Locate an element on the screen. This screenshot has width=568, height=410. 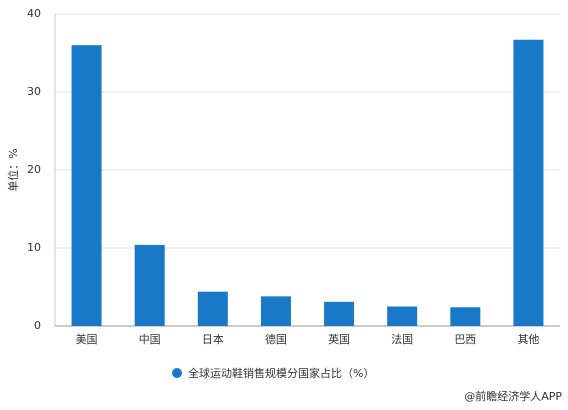
legend-label: 全球运动鞋销售规模分国家占比（%） is located at coordinates (281, 373).